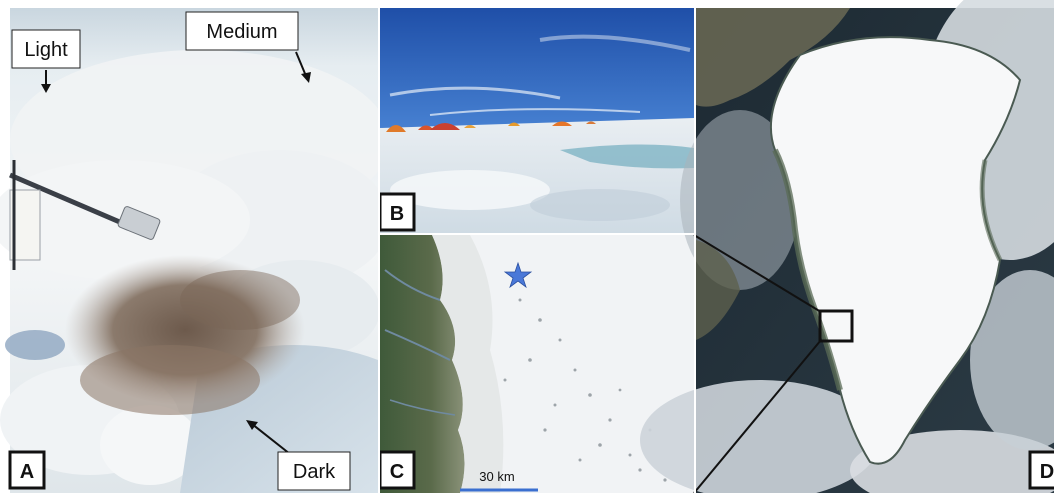 This screenshot has width=1054, height=493. I want to click on scale-bar-label: 30 km, so click(496, 476).